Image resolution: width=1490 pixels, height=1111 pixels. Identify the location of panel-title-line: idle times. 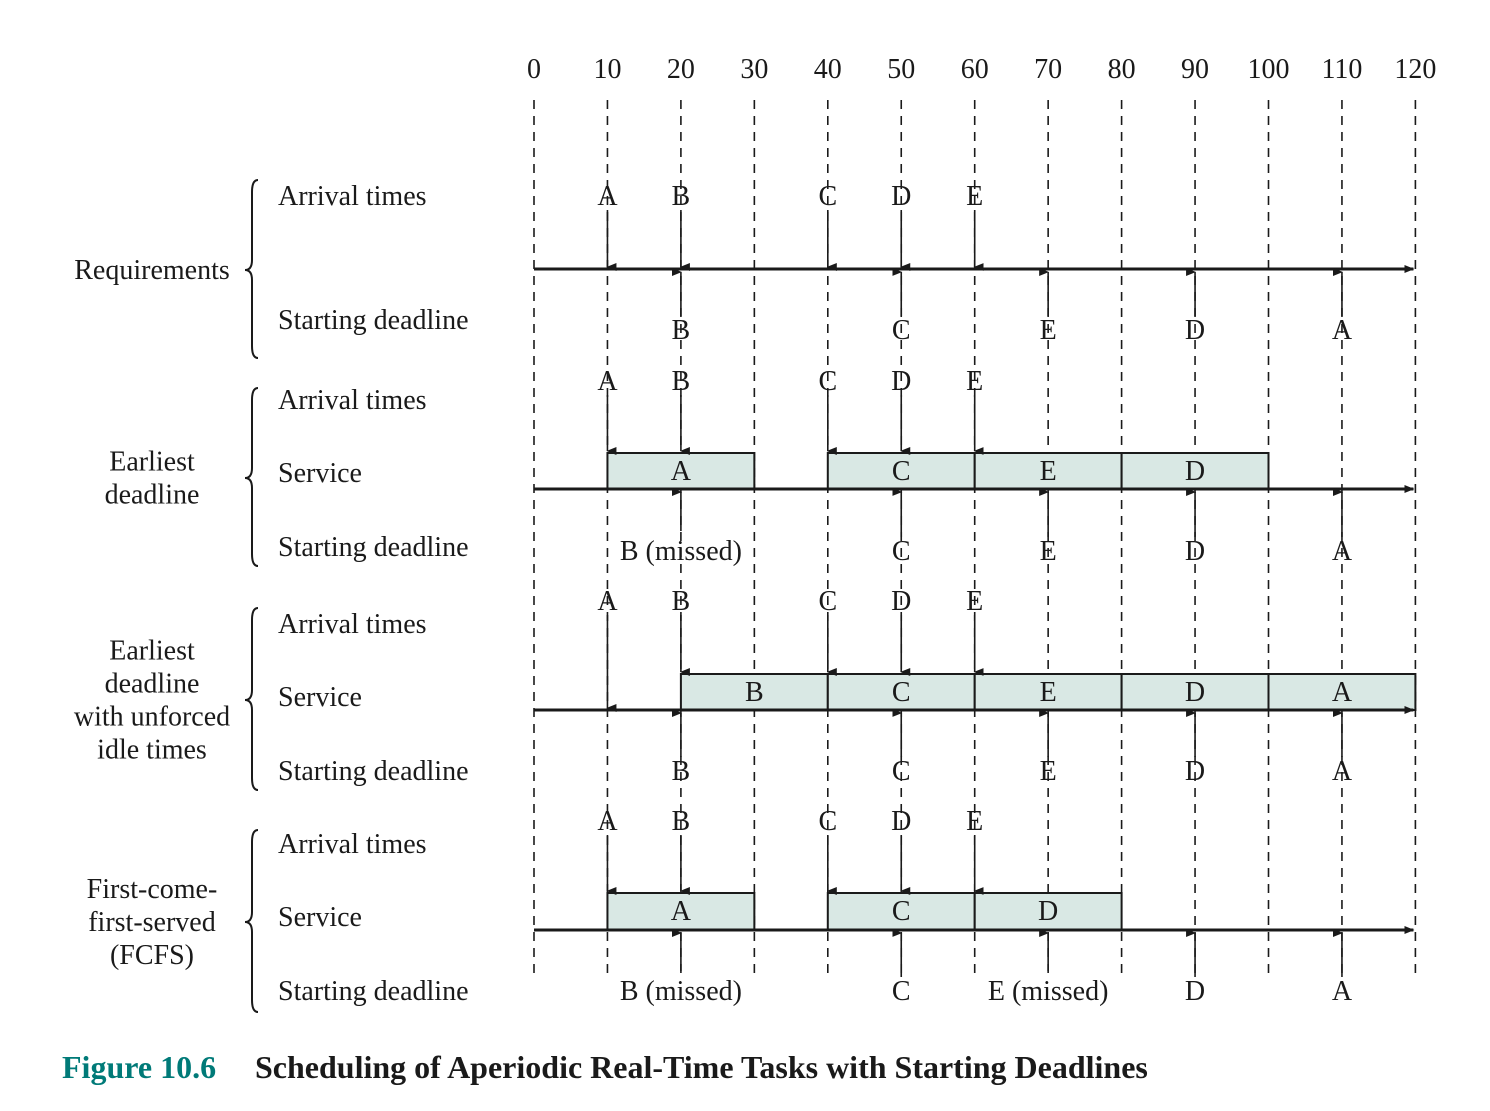
(152, 750).